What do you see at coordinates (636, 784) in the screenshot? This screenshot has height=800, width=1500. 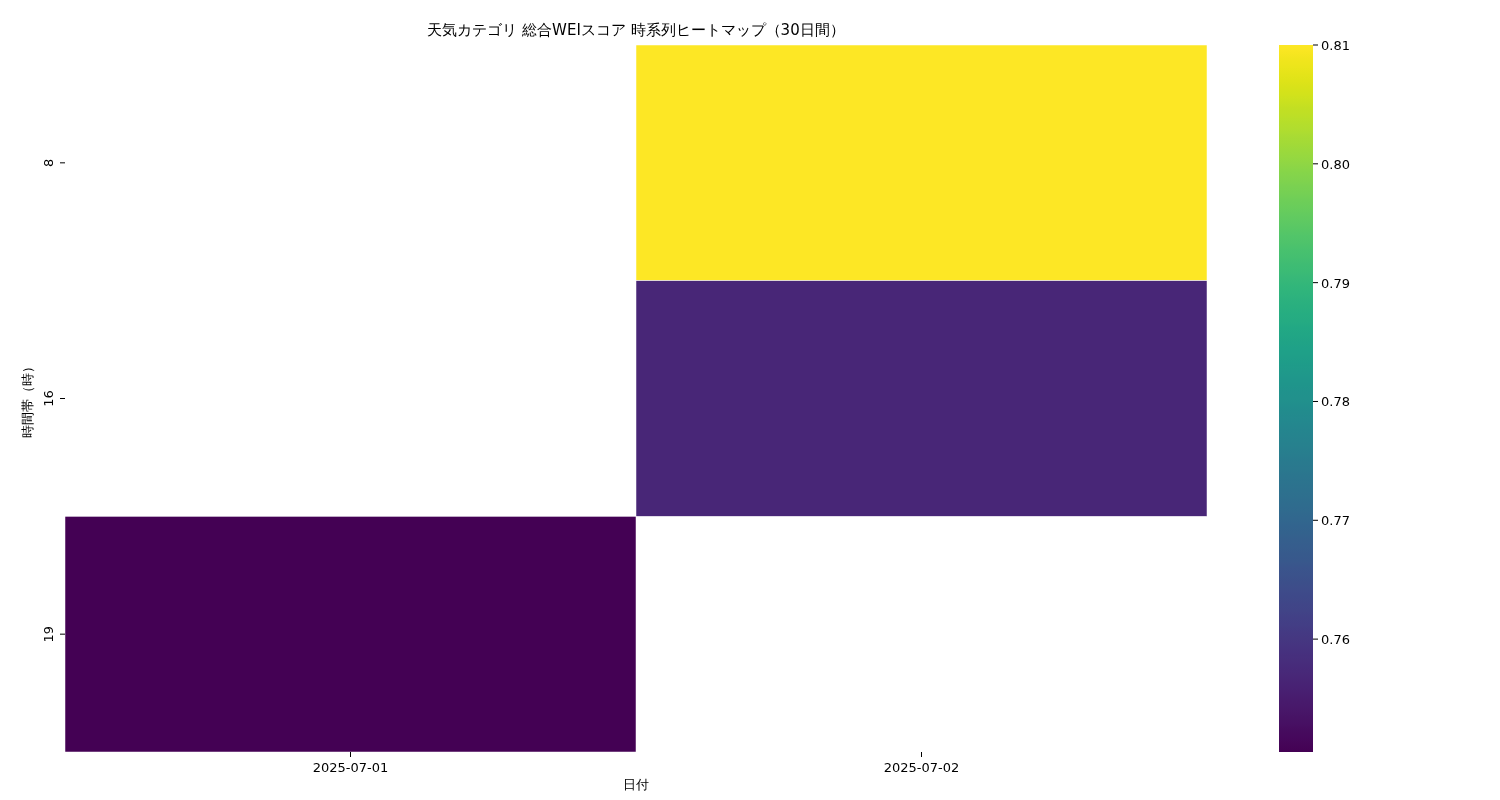 I see `x-axis-title: 日付` at bounding box center [636, 784].